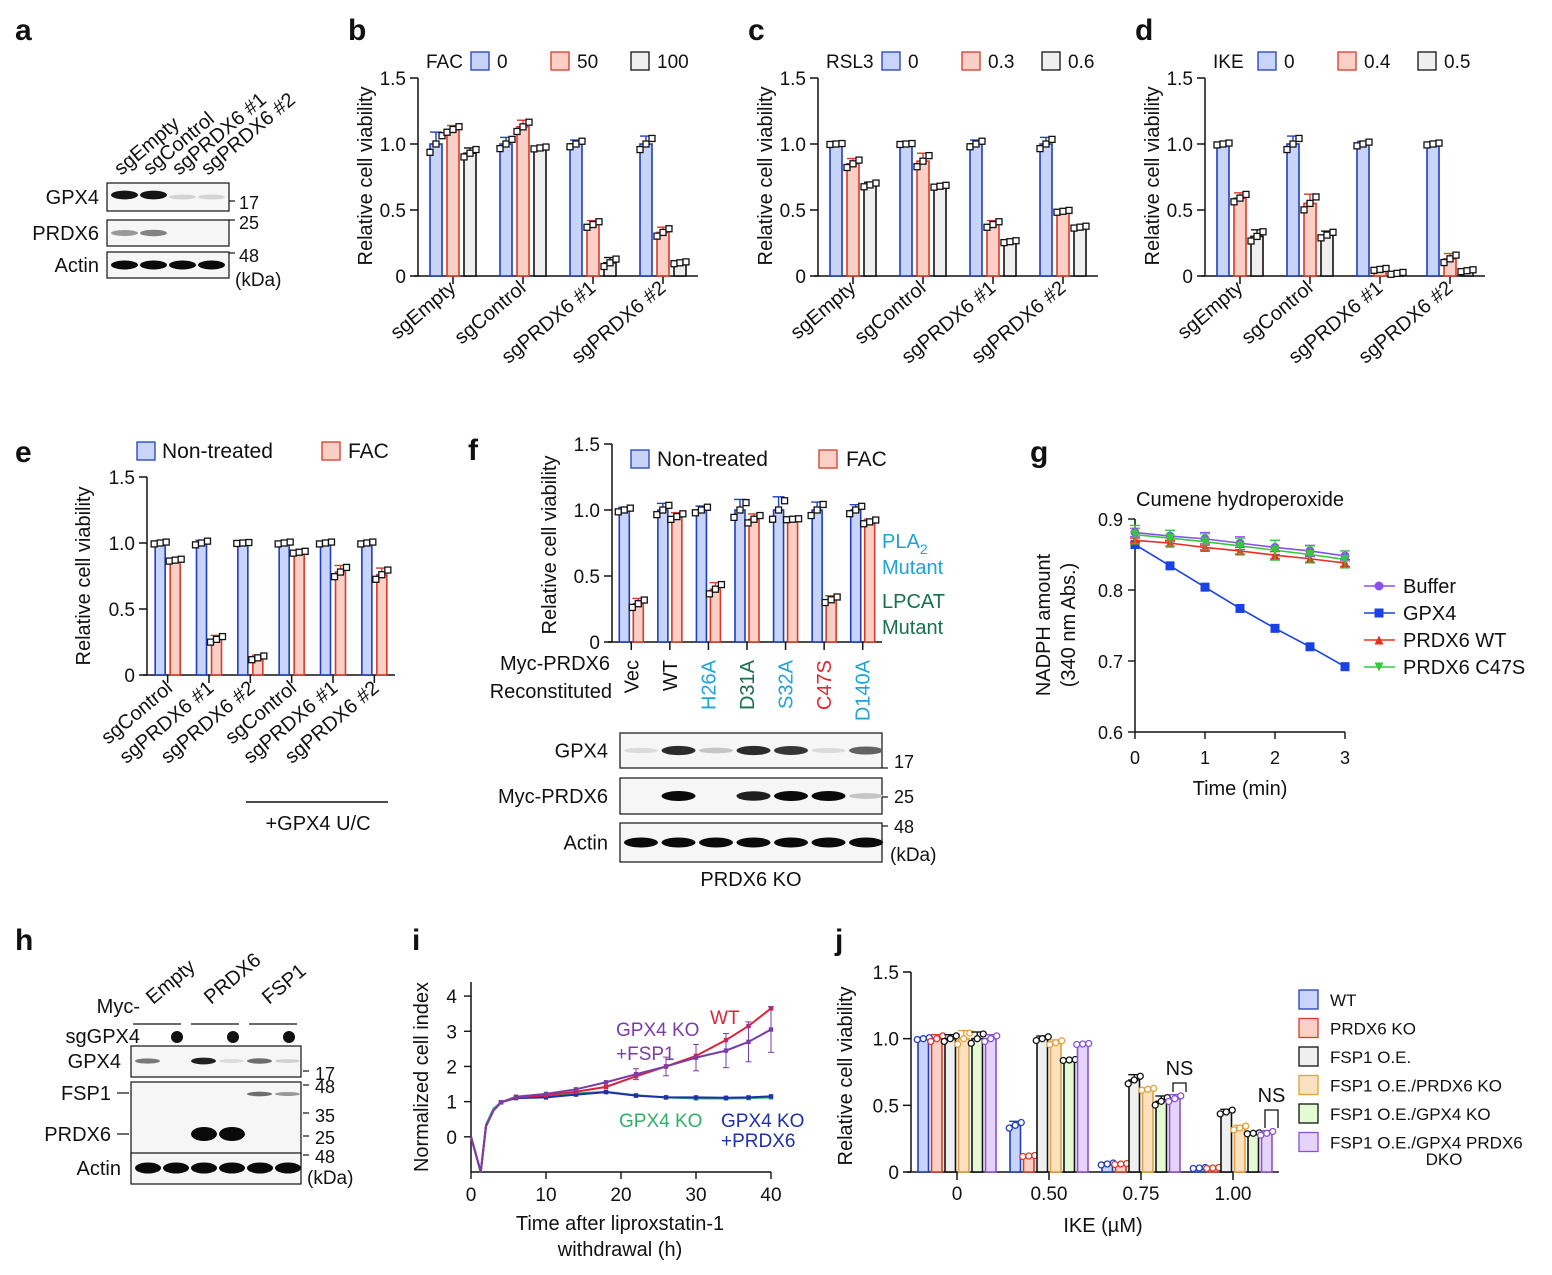 The width and height of the screenshot is (1552, 1275). What do you see at coordinates (825, 685) in the screenshot?
I see `x-tick-label: C47S` at bounding box center [825, 685].